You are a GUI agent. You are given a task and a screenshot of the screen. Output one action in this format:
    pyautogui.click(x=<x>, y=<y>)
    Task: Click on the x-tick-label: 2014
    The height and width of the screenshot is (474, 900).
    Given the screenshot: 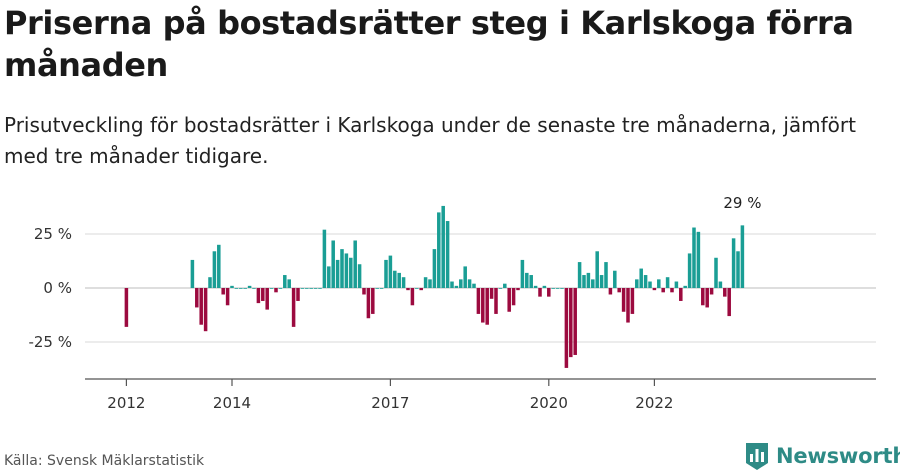 What is the action you would take?
    pyautogui.click(x=232, y=403)
    